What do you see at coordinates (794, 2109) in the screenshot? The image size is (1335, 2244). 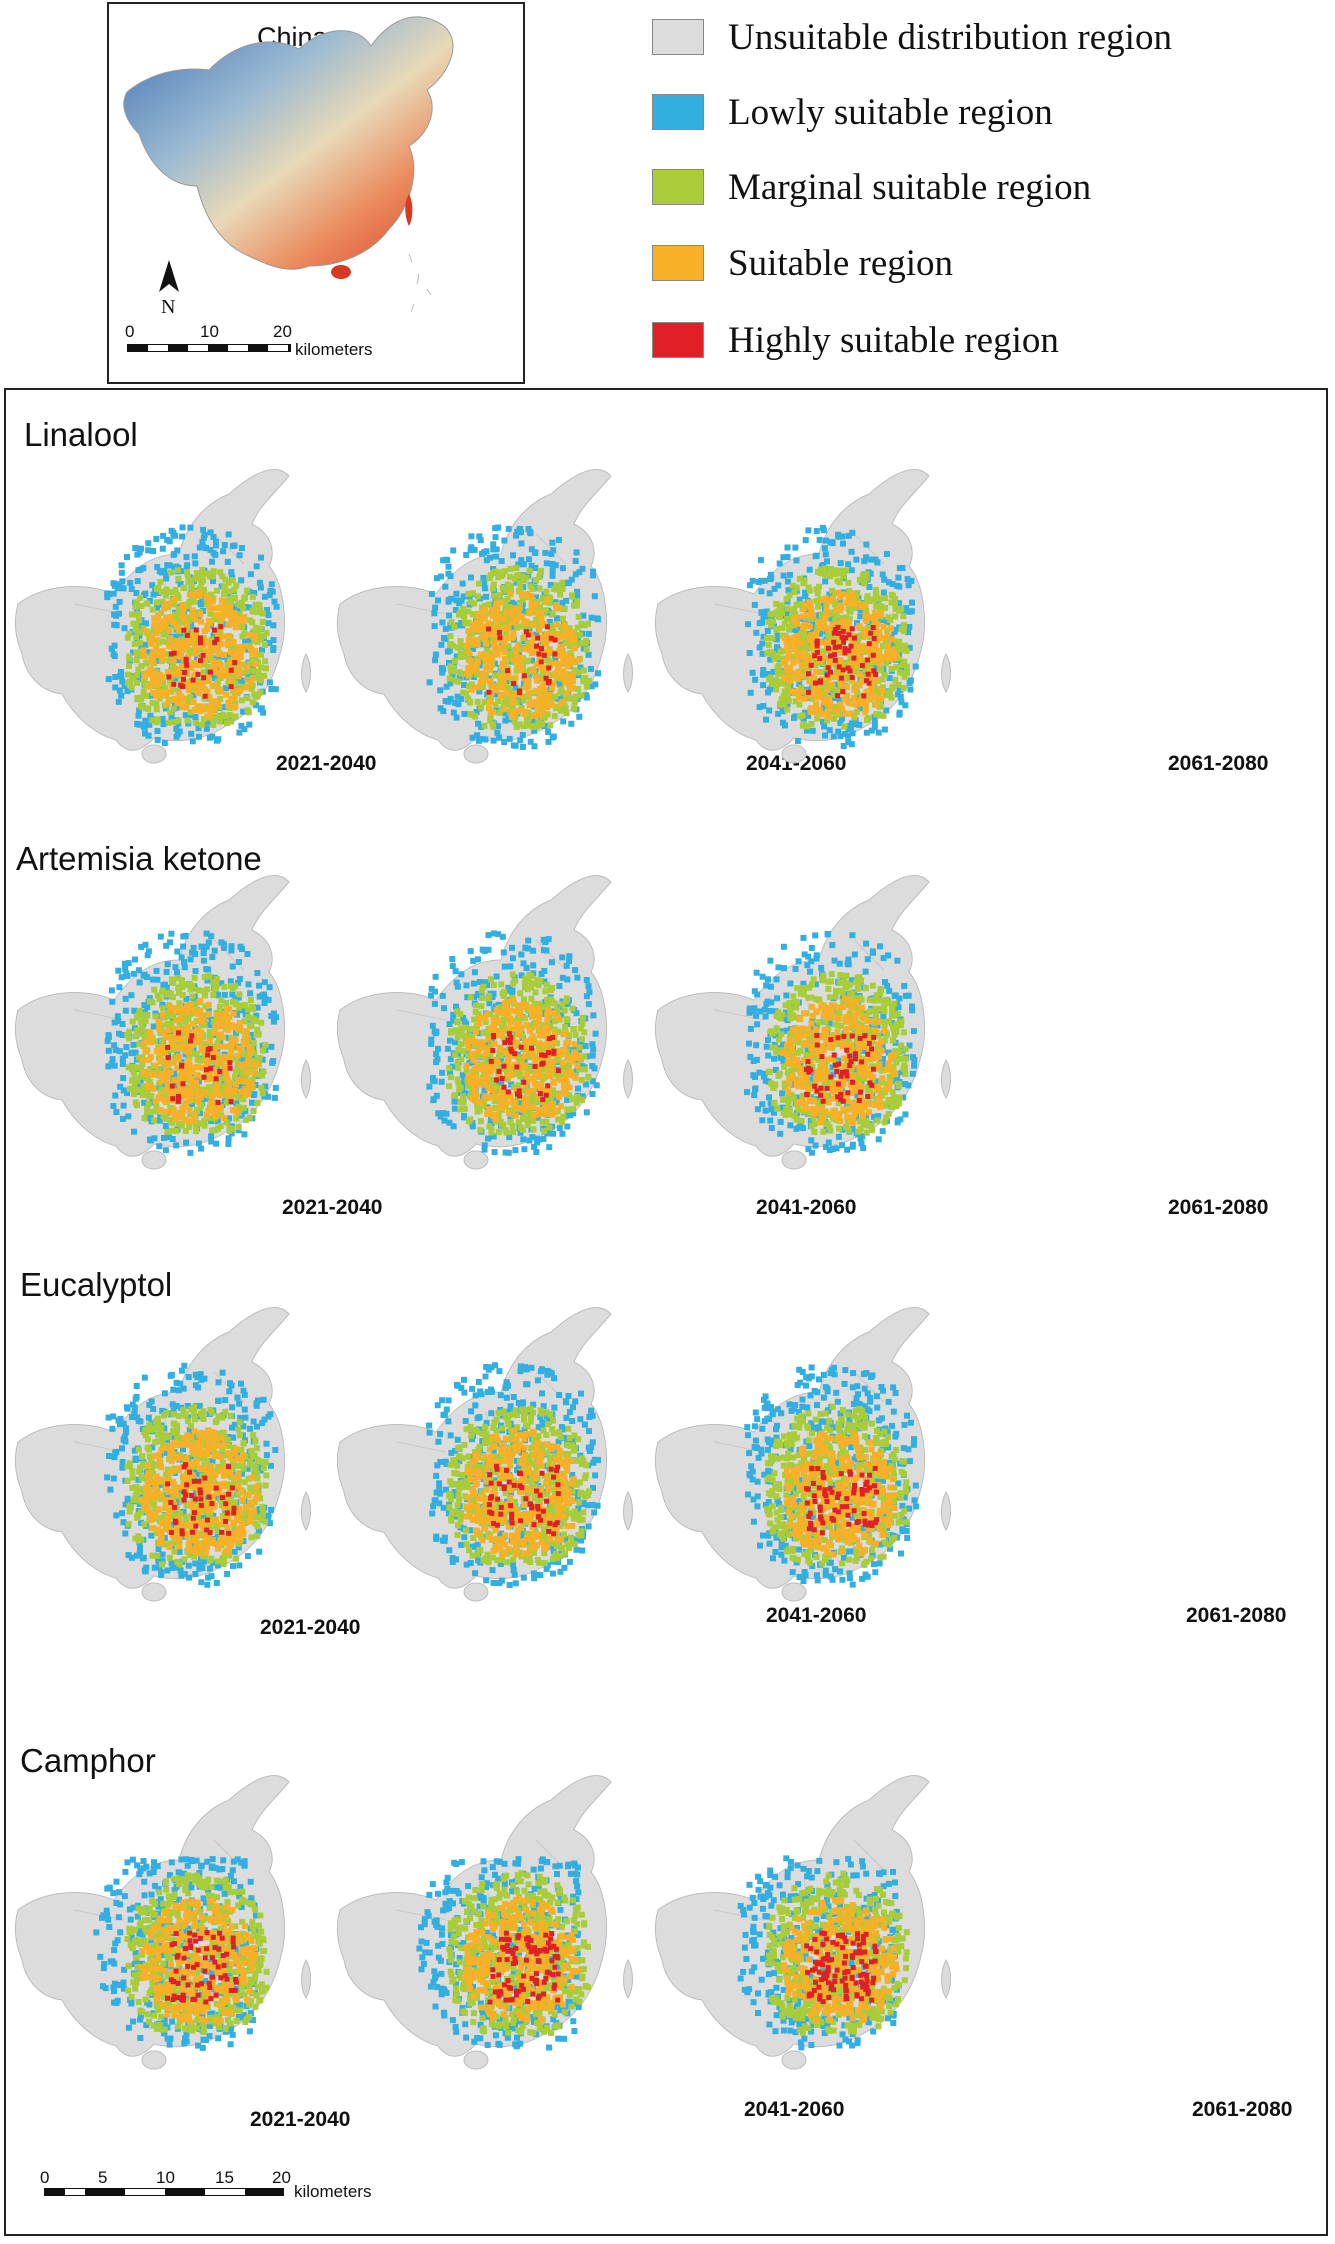 I see `period-camphor-2041-2060: 2041-2060` at bounding box center [794, 2109].